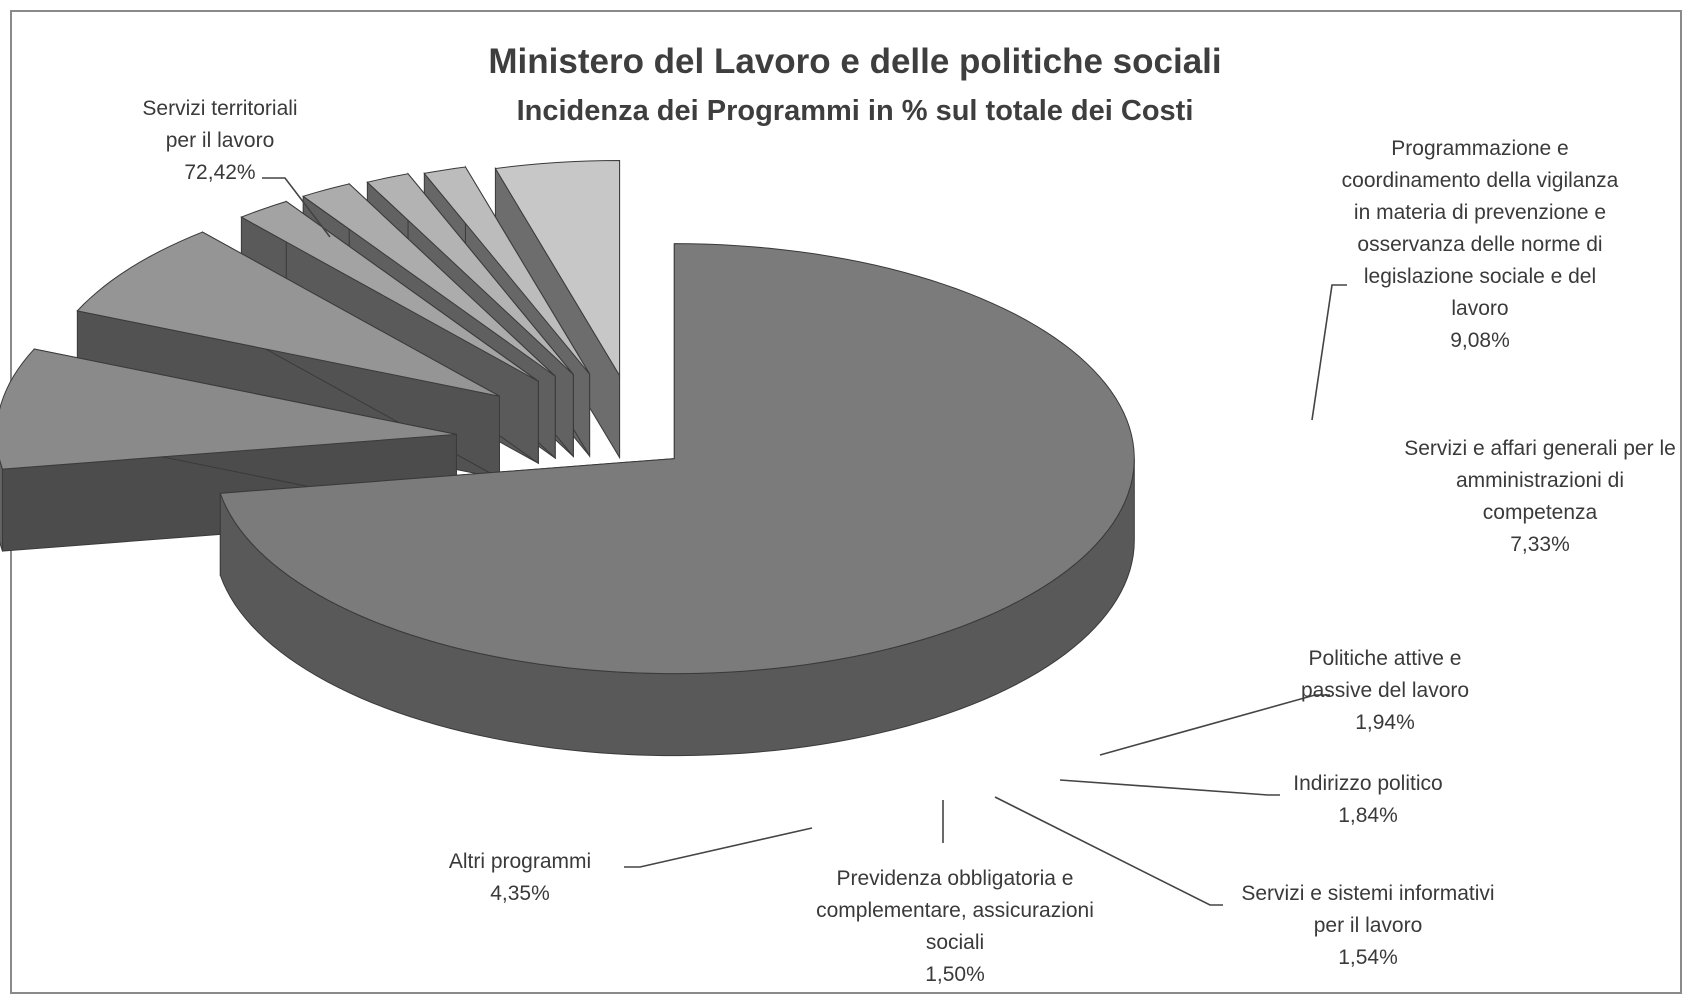 This screenshot has width=1691, height=1003. What do you see at coordinates (1480, 212) in the screenshot?
I see `slice-label-line: in materia di prevenzione e` at bounding box center [1480, 212].